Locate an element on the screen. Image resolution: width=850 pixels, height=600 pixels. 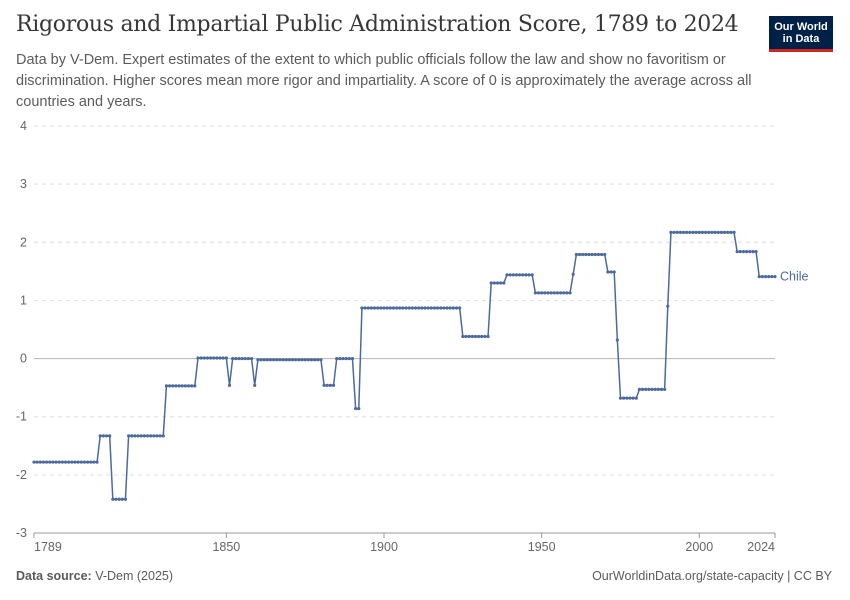
data-source: Data source: V-Dem (2025) is located at coordinates (94, 576).